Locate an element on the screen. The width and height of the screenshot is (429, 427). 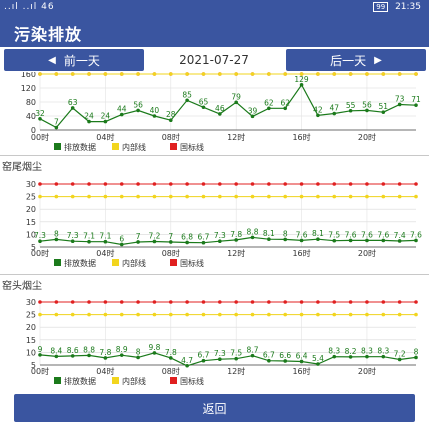
emission-data-label: 8.2 is located at coordinates (351, 351).